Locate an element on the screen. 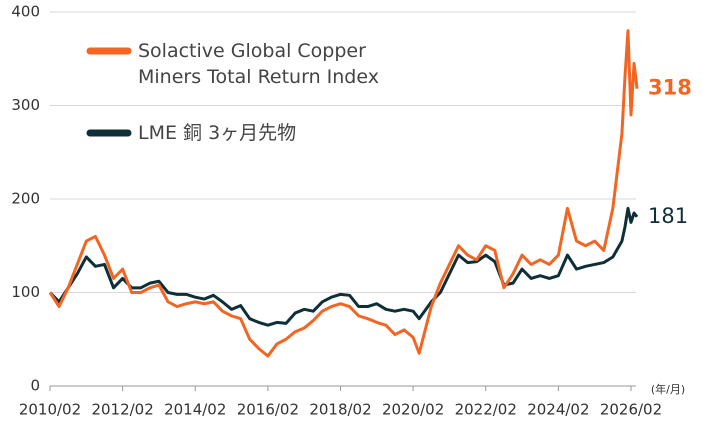 The image size is (702, 424). end-label: 318 is located at coordinates (670, 88).